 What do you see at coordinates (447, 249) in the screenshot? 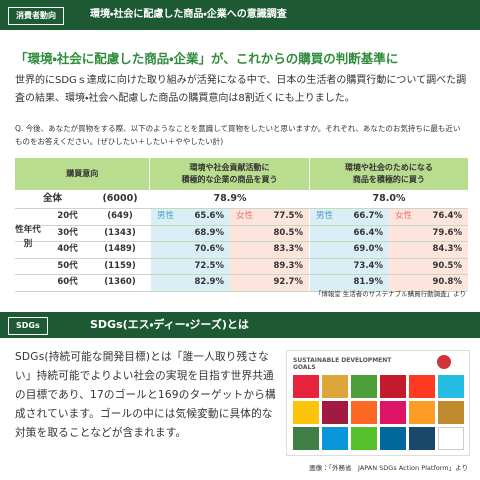
I see `female-value: 84.3%` at bounding box center [447, 249].